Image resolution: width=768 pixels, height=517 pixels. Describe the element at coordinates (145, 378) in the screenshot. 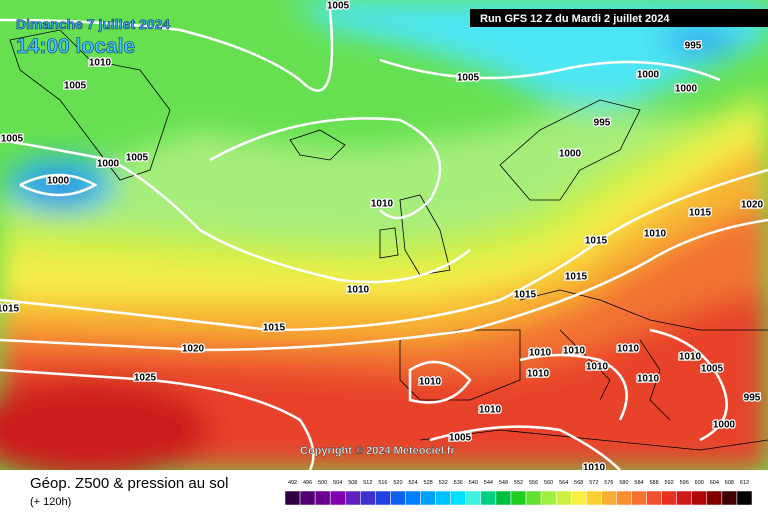

I see `isobar-label: 1025` at that location.